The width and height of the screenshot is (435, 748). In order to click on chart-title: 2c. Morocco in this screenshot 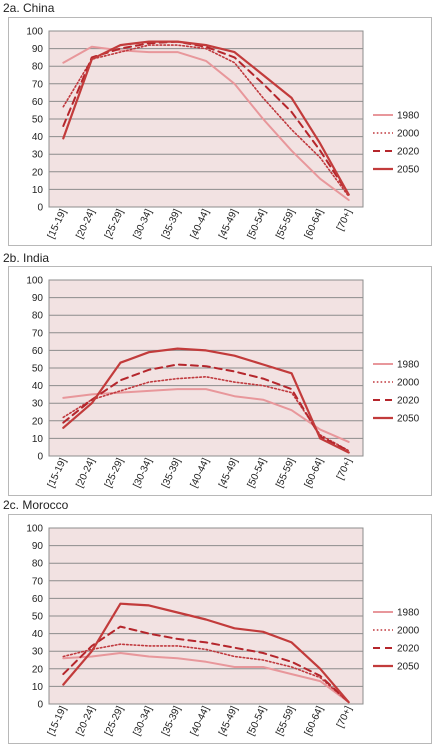, I will do `click(36, 505)`.